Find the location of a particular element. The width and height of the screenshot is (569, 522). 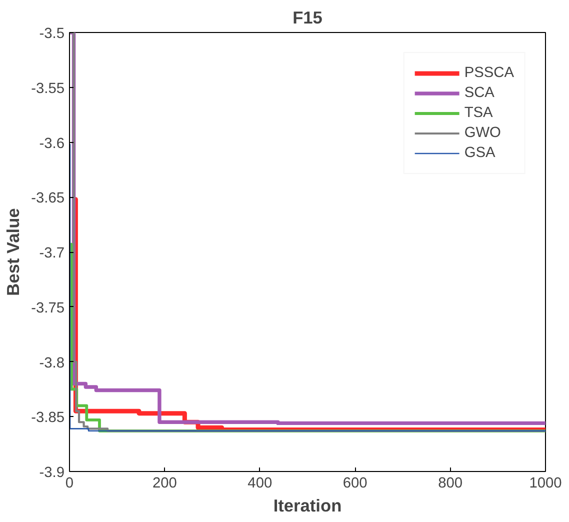

y-tick-label: -3.6 is located at coordinates (52, 144).